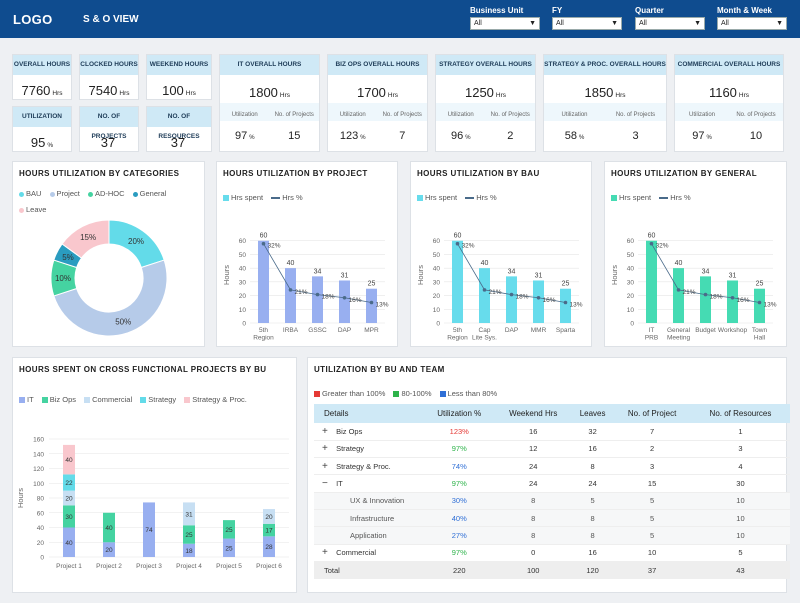  What do you see at coordinates (369, 413) in the screenshot?
I see `col-details: Details` at bounding box center [369, 413].